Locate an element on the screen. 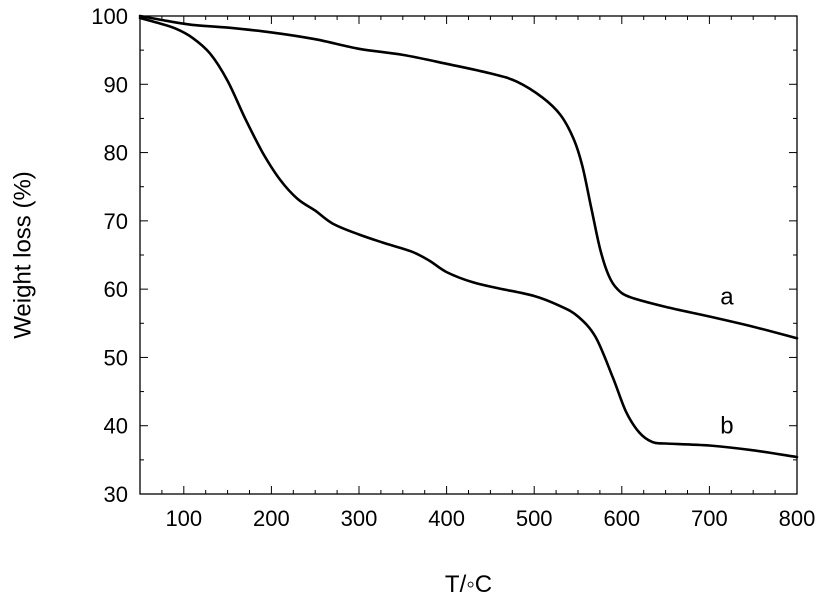 The image size is (827, 605). y-tick-label: 90 is located at coordinates (116, 84).